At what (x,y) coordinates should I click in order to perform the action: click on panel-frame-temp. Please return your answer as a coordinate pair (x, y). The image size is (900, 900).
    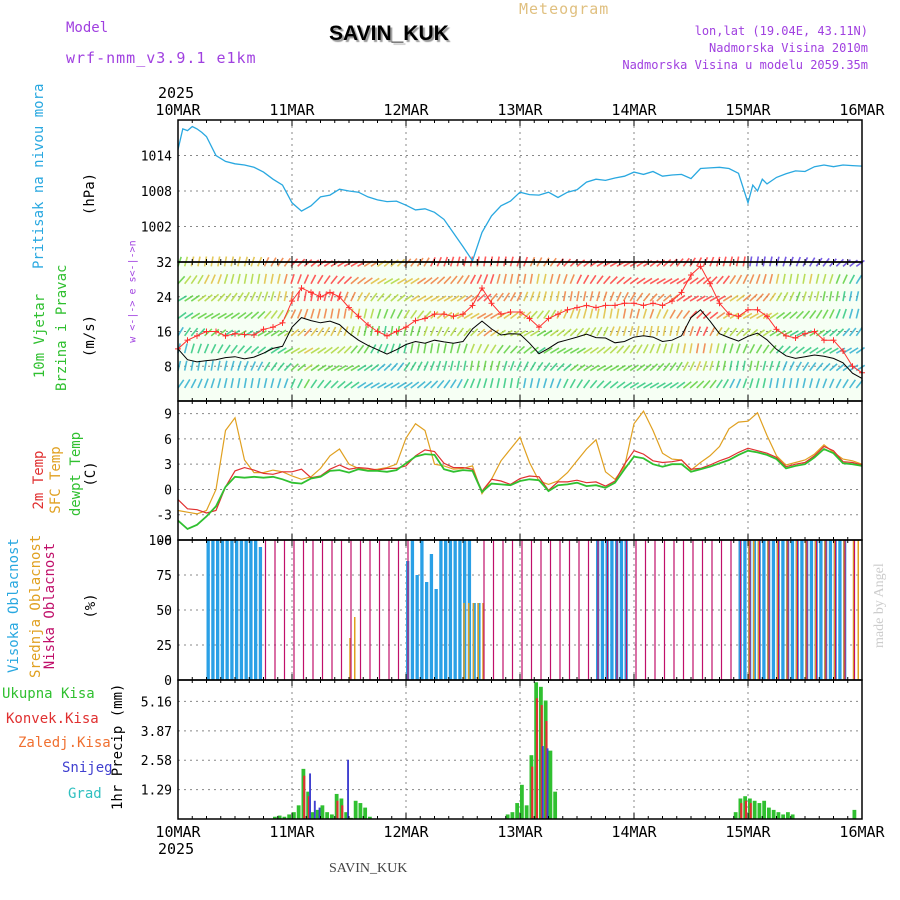
    Looking at the image, I should click on (520, 470).